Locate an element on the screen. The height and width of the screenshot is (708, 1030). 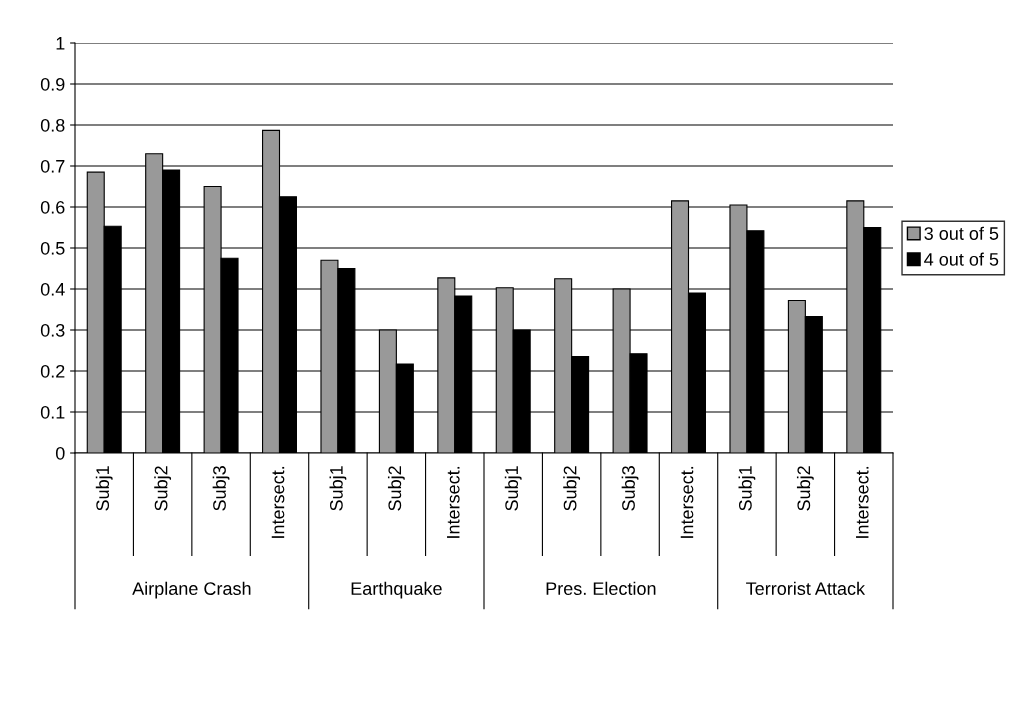
y-tick-label: 0.7 is located at coordinates (52, 166).